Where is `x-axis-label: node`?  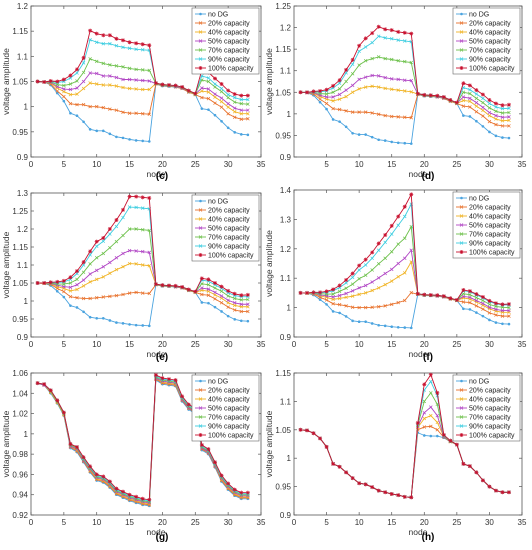
x-axis-label: node is located at coordinates (418, 532).